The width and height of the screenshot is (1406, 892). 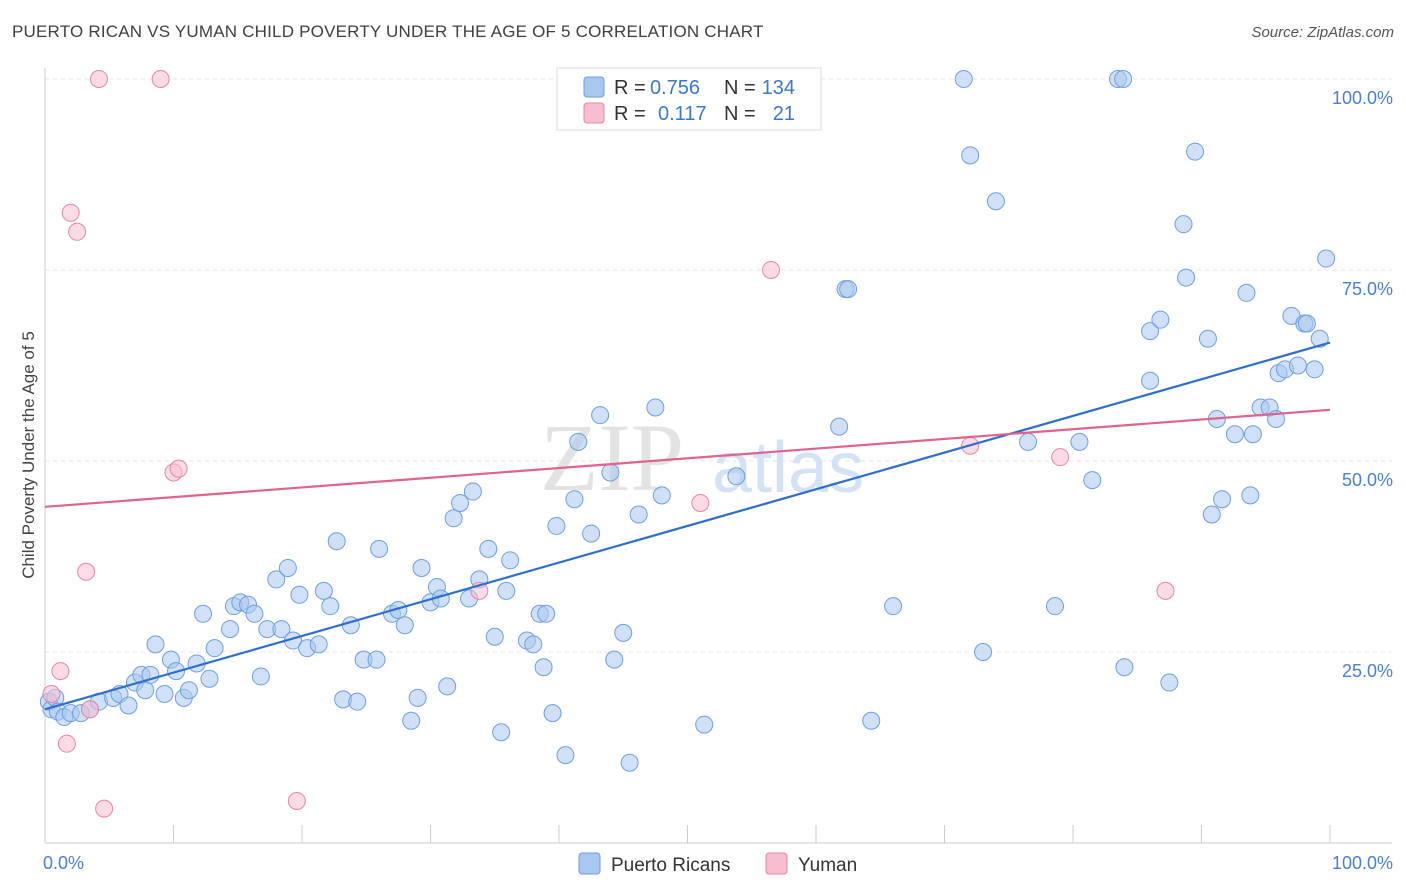 I want to click on x-tick-labels: 0.0% 100.0%, so click(x=718, y=863).